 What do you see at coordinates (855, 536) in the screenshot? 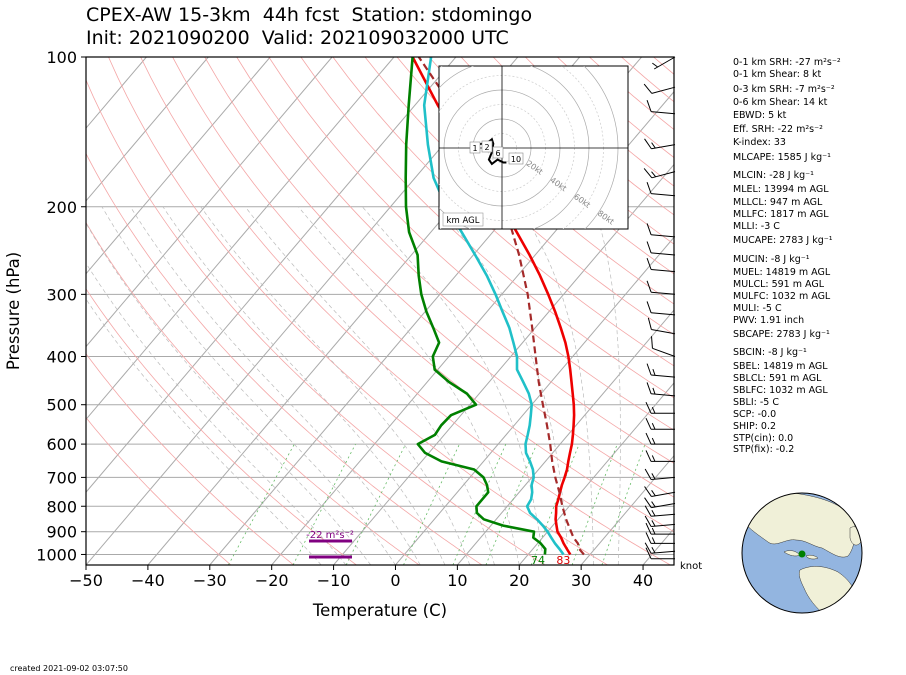
I see `globe-atlantic-land` at bounding box center [855, 536].